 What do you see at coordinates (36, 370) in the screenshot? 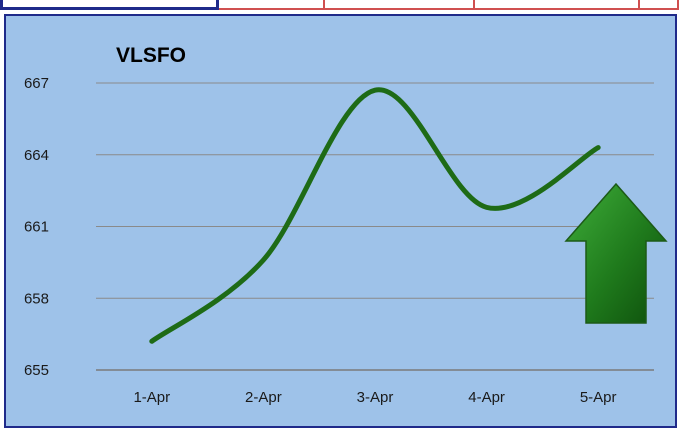
I see `y-tick-label: 655` at bounding box center [36, 370].